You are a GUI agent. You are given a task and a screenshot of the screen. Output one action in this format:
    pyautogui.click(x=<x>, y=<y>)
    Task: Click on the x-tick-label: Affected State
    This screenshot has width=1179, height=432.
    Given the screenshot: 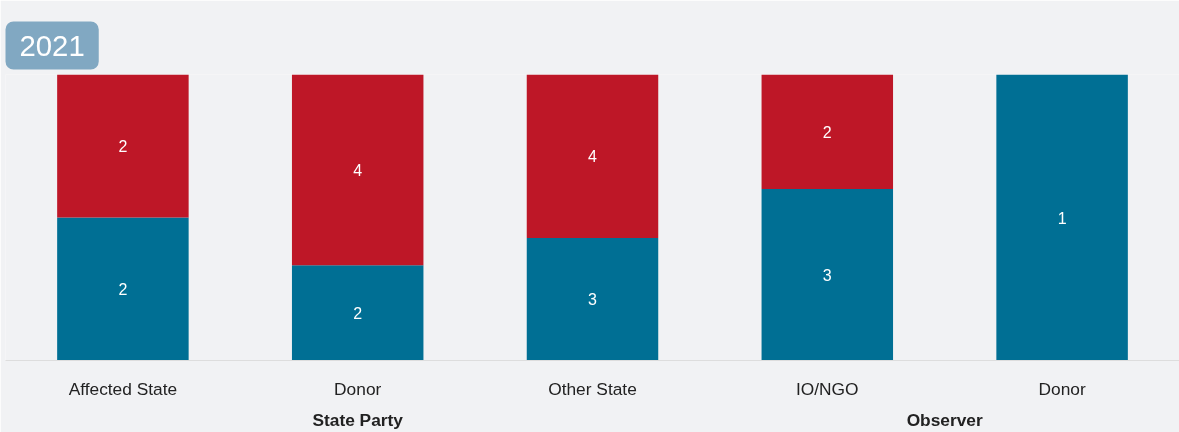 What is the action you would take?
    pyautogui.click(x=123, y=388)
    